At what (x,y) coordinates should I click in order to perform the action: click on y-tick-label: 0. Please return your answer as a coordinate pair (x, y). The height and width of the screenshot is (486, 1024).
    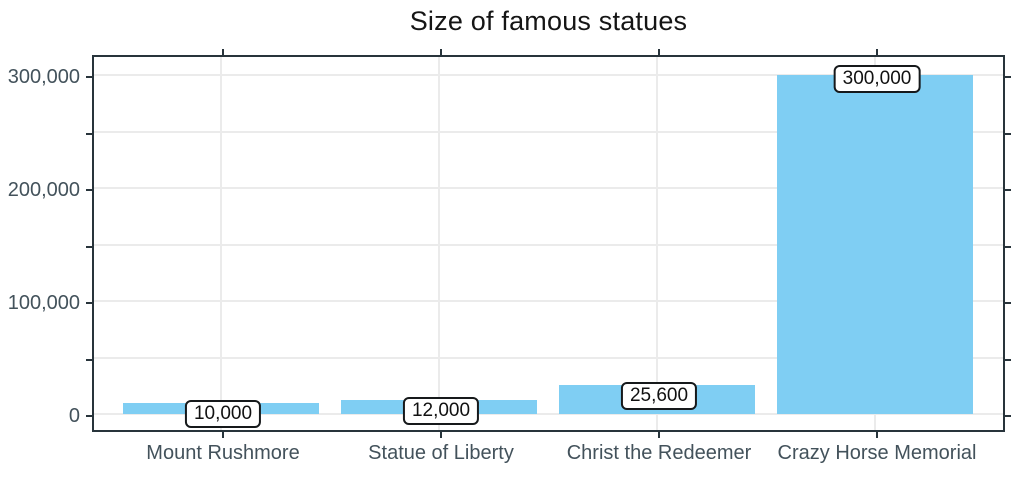
    Looking at the image, I should click on (74, 416).